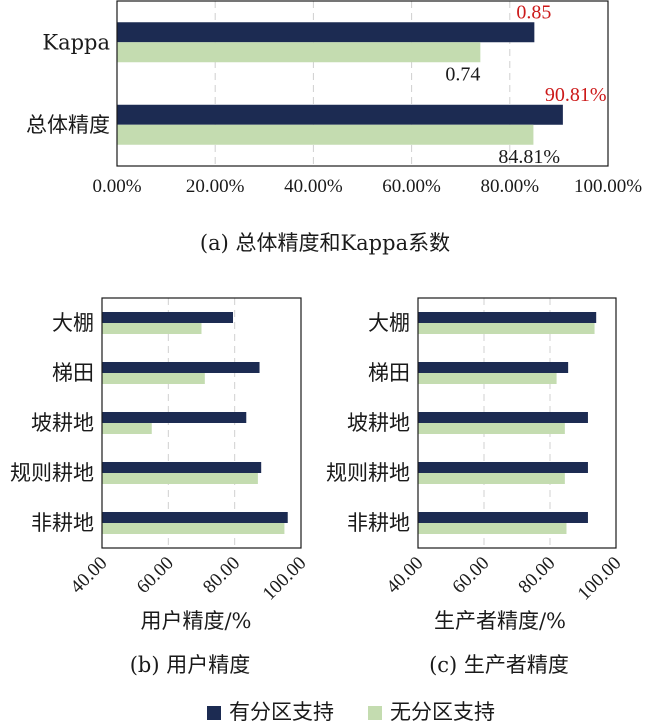 The width and height of the screenshot is (650, 725). Describe the element at coordinates (576, 95) in the screenshot. I see `data-label: 90.81%` at that location.